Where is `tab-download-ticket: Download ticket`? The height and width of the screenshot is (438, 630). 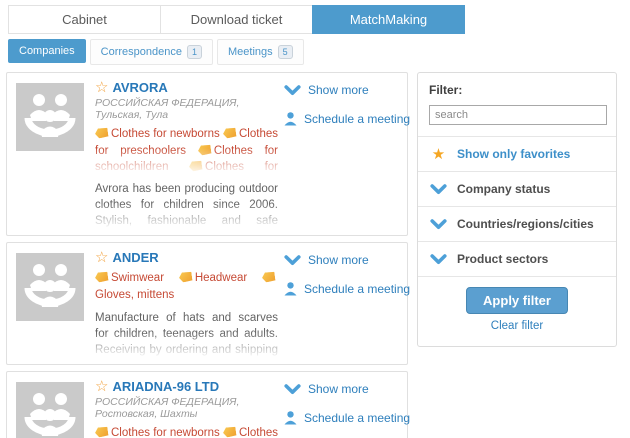
tab-download-ticket: Download ticket is located at coordinates (236, 19).